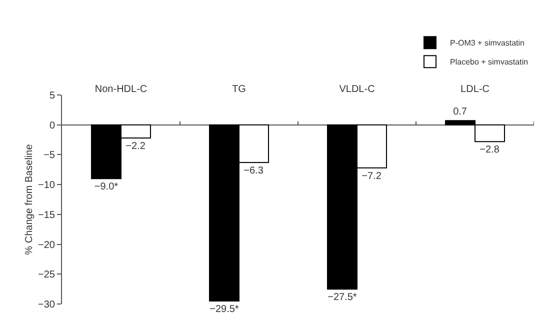  I want to click on x-tick-label: TG, so click(239, 89).